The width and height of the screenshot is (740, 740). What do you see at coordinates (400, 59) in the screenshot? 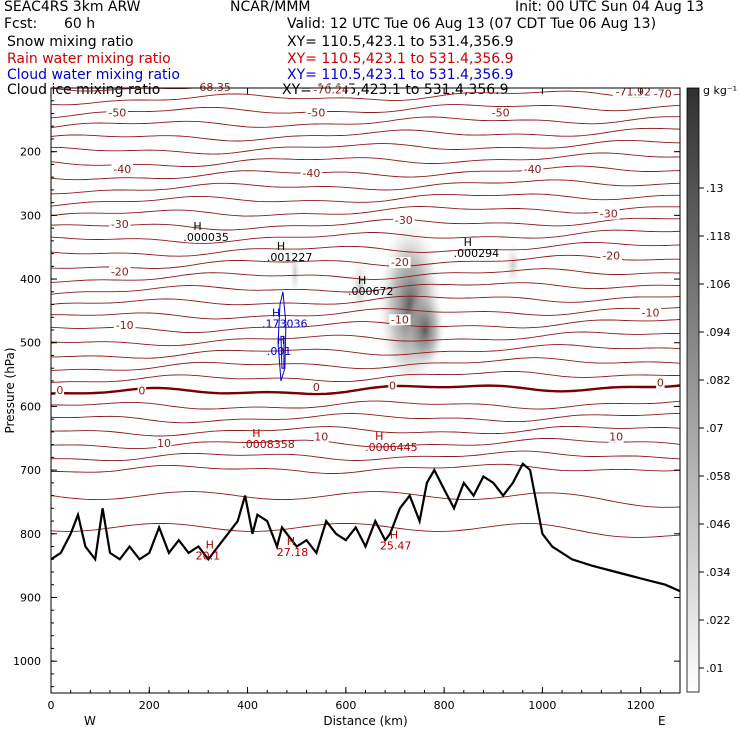
I see `field-xy-rain: XY= 110.5,423.1 to 531.4,356.9` at bounding box center [400, 59].